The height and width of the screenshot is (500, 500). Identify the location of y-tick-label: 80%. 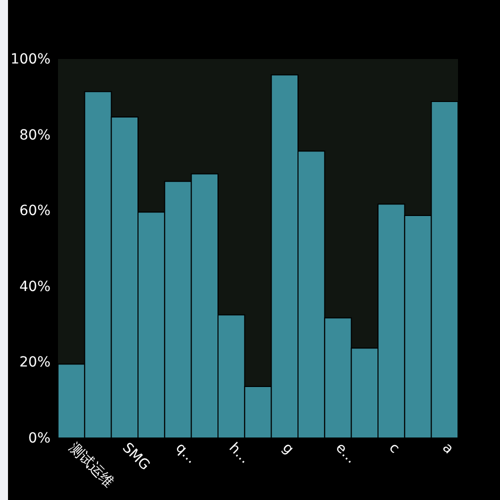
(34, 135).